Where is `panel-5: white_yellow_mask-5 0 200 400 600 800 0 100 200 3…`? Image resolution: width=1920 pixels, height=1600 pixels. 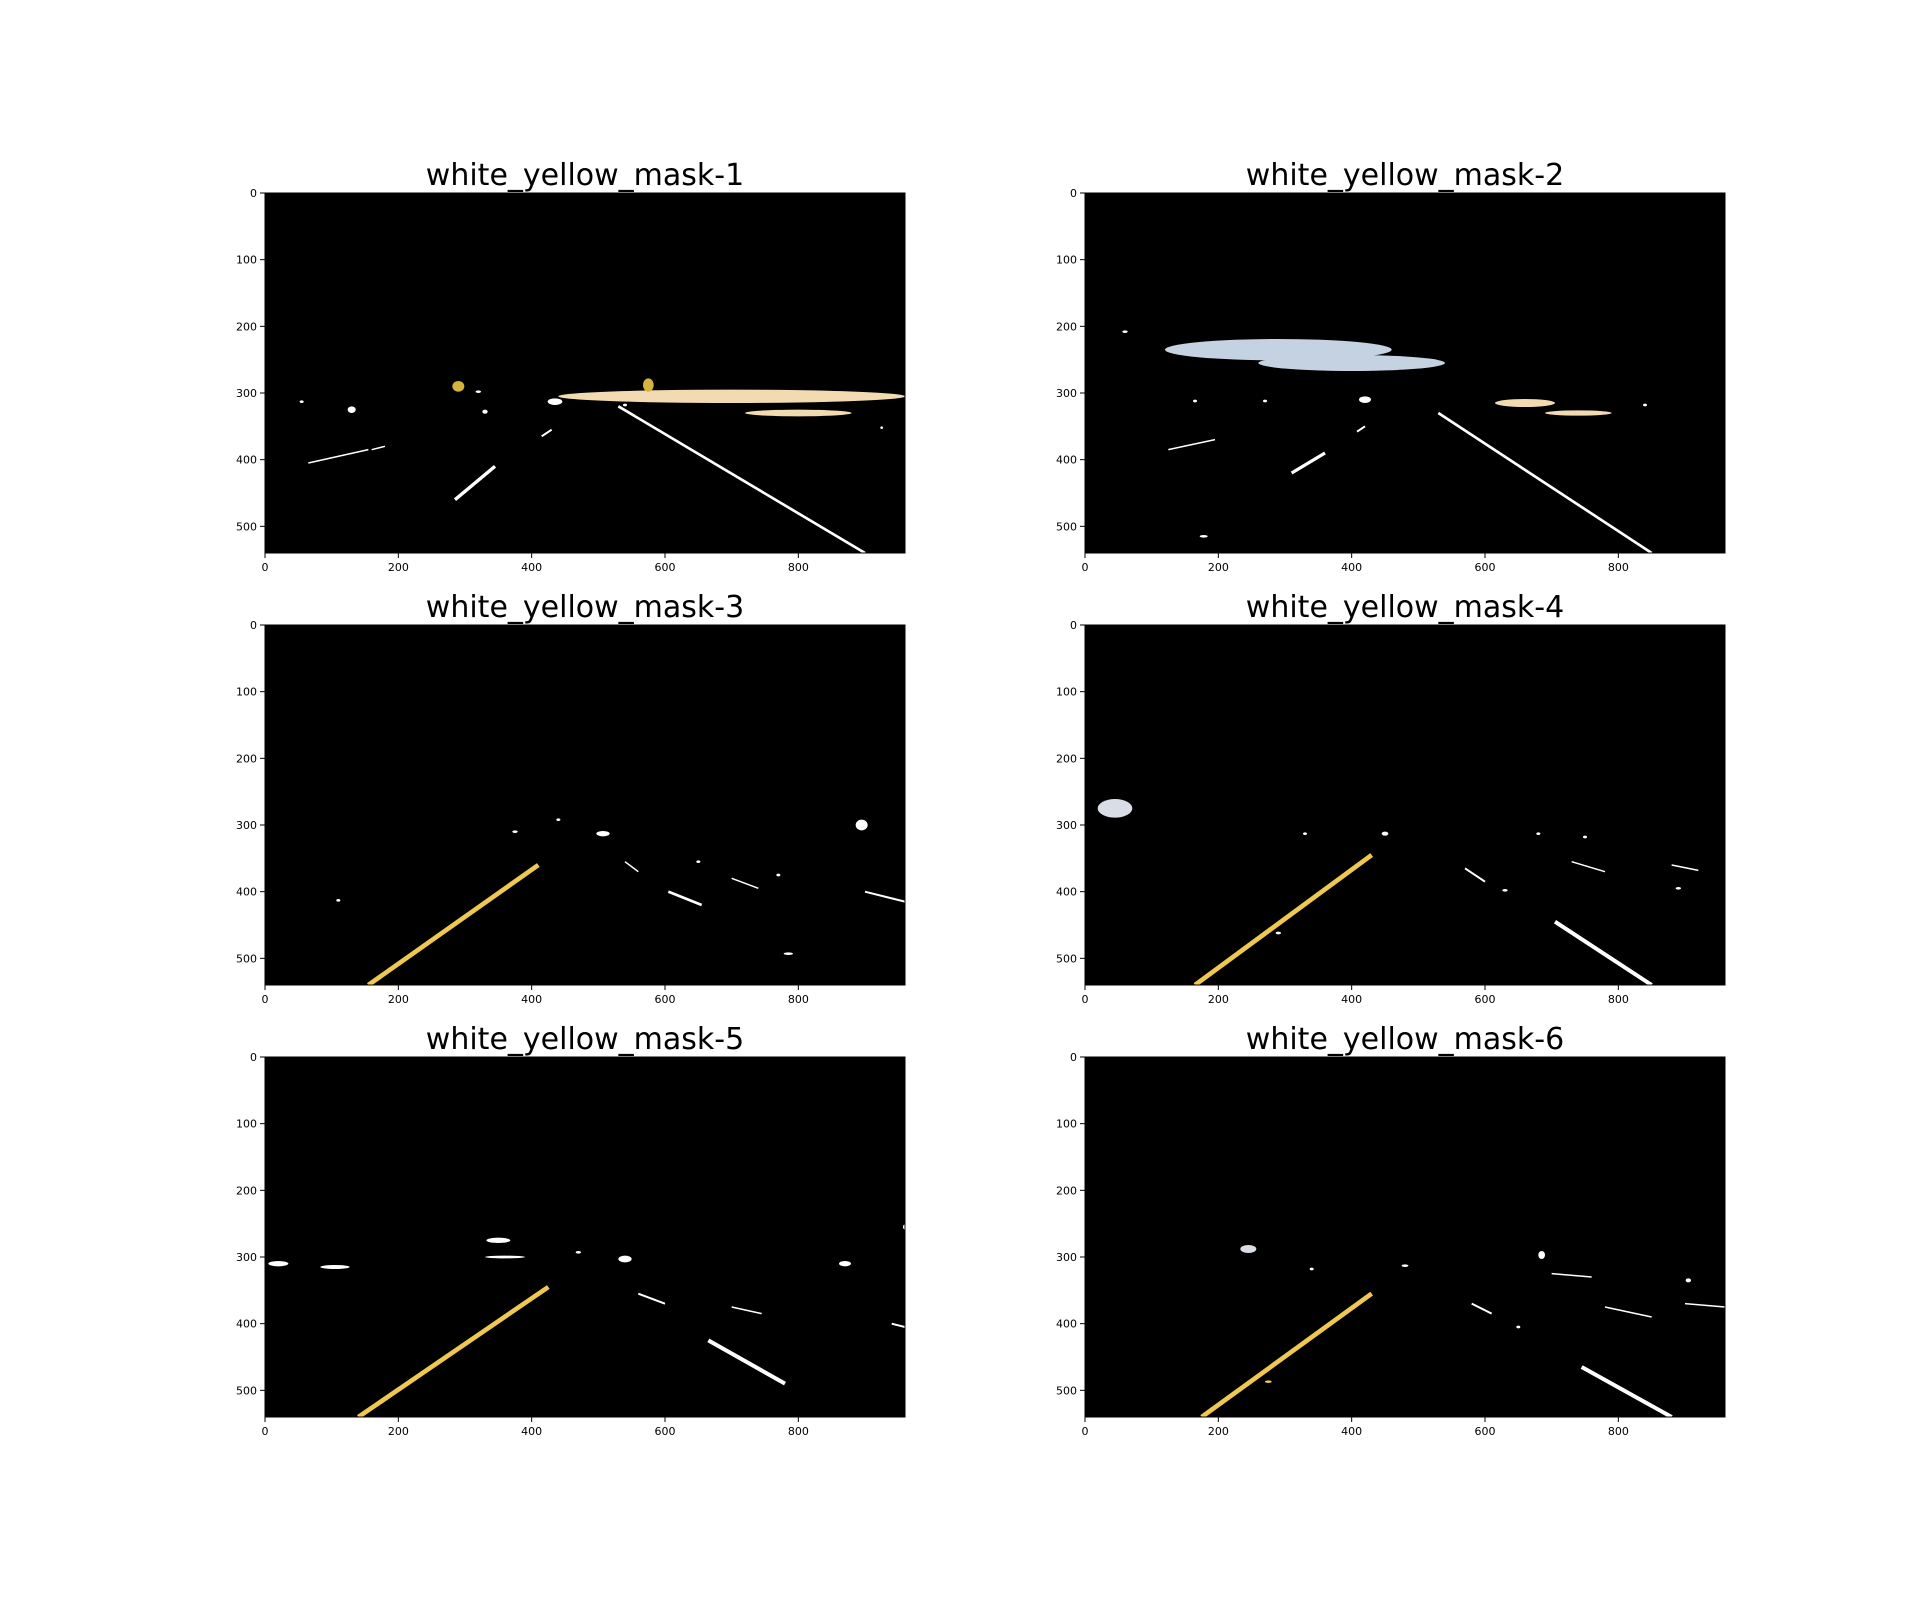 panel-5: white_yellow_mask-5 0 200 400 600 800 0 100 200 3… is located at coordinates (571, 1230).